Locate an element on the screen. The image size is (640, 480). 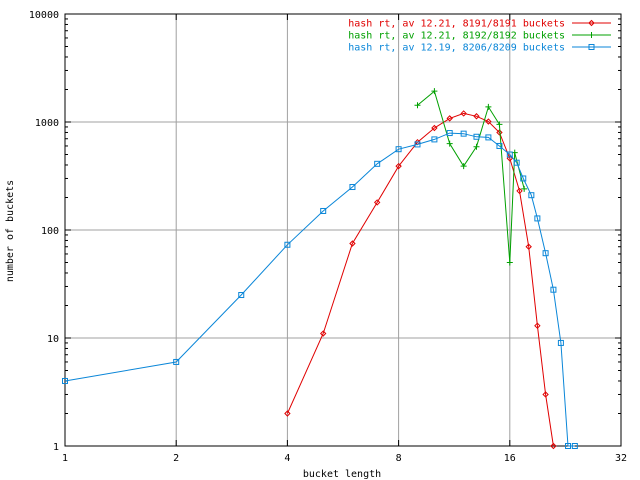
x-axis-label: bucket length is located at coordinates (342, 474).